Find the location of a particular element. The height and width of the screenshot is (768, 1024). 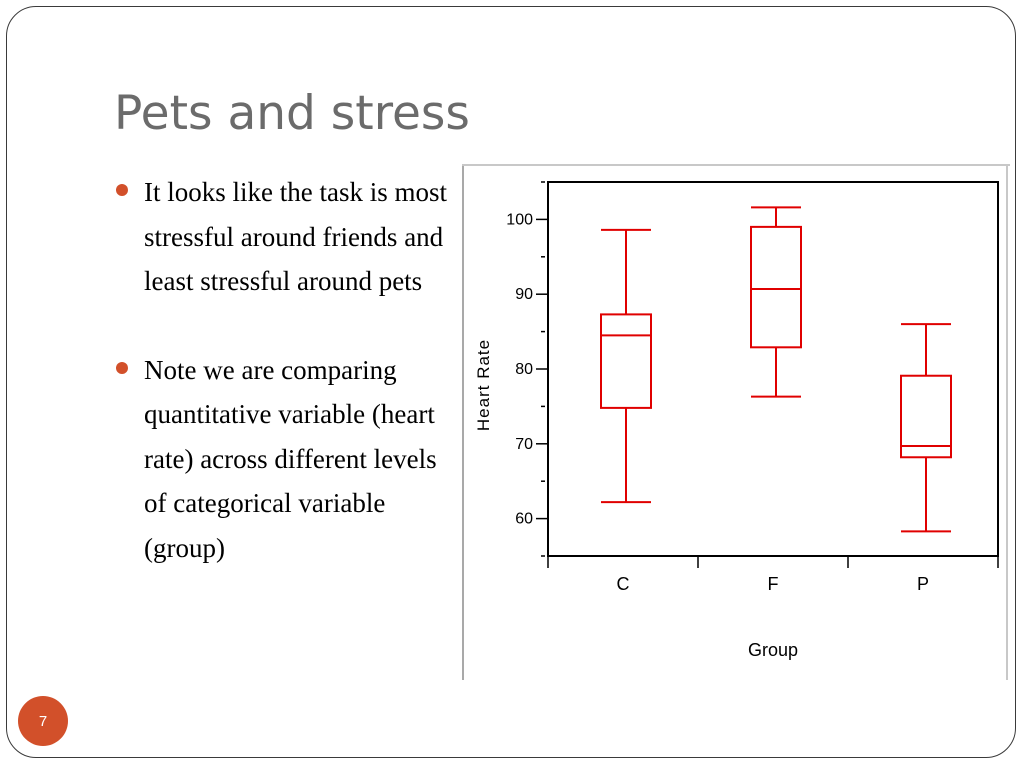

y-tick-label: 100 is located at coordinates (519, 219).